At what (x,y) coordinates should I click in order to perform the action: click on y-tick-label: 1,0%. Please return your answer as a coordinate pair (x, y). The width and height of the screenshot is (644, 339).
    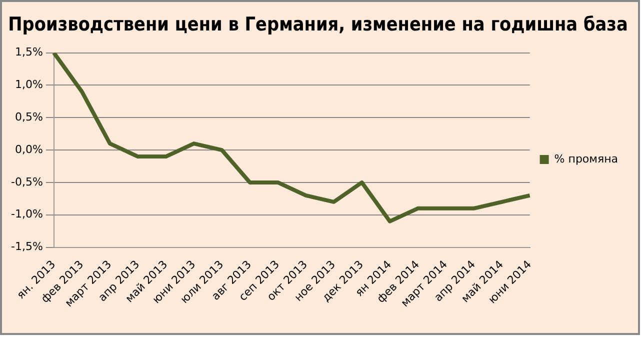
    Looking at the image, I should click on (28, 85).